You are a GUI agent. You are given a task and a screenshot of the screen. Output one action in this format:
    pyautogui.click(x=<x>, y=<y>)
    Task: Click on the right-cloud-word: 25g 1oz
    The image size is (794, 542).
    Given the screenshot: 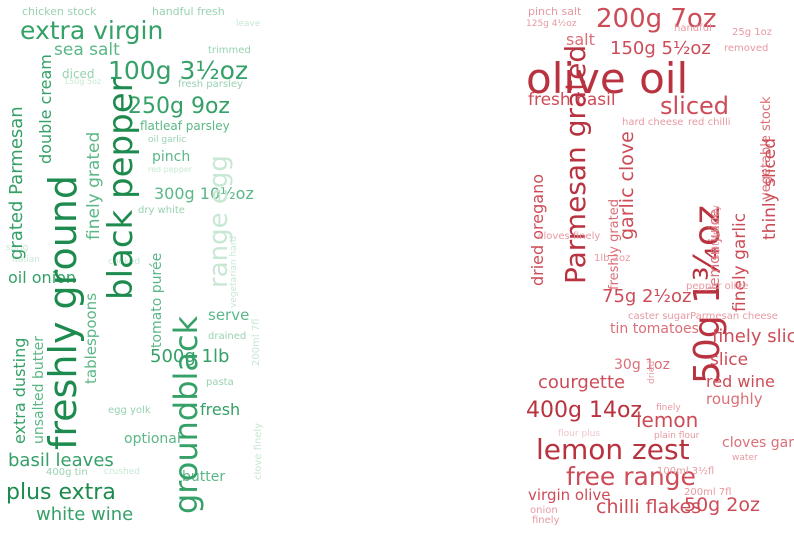 What is the action you would take?
    pyautogui.click(x=752, y=32)
    